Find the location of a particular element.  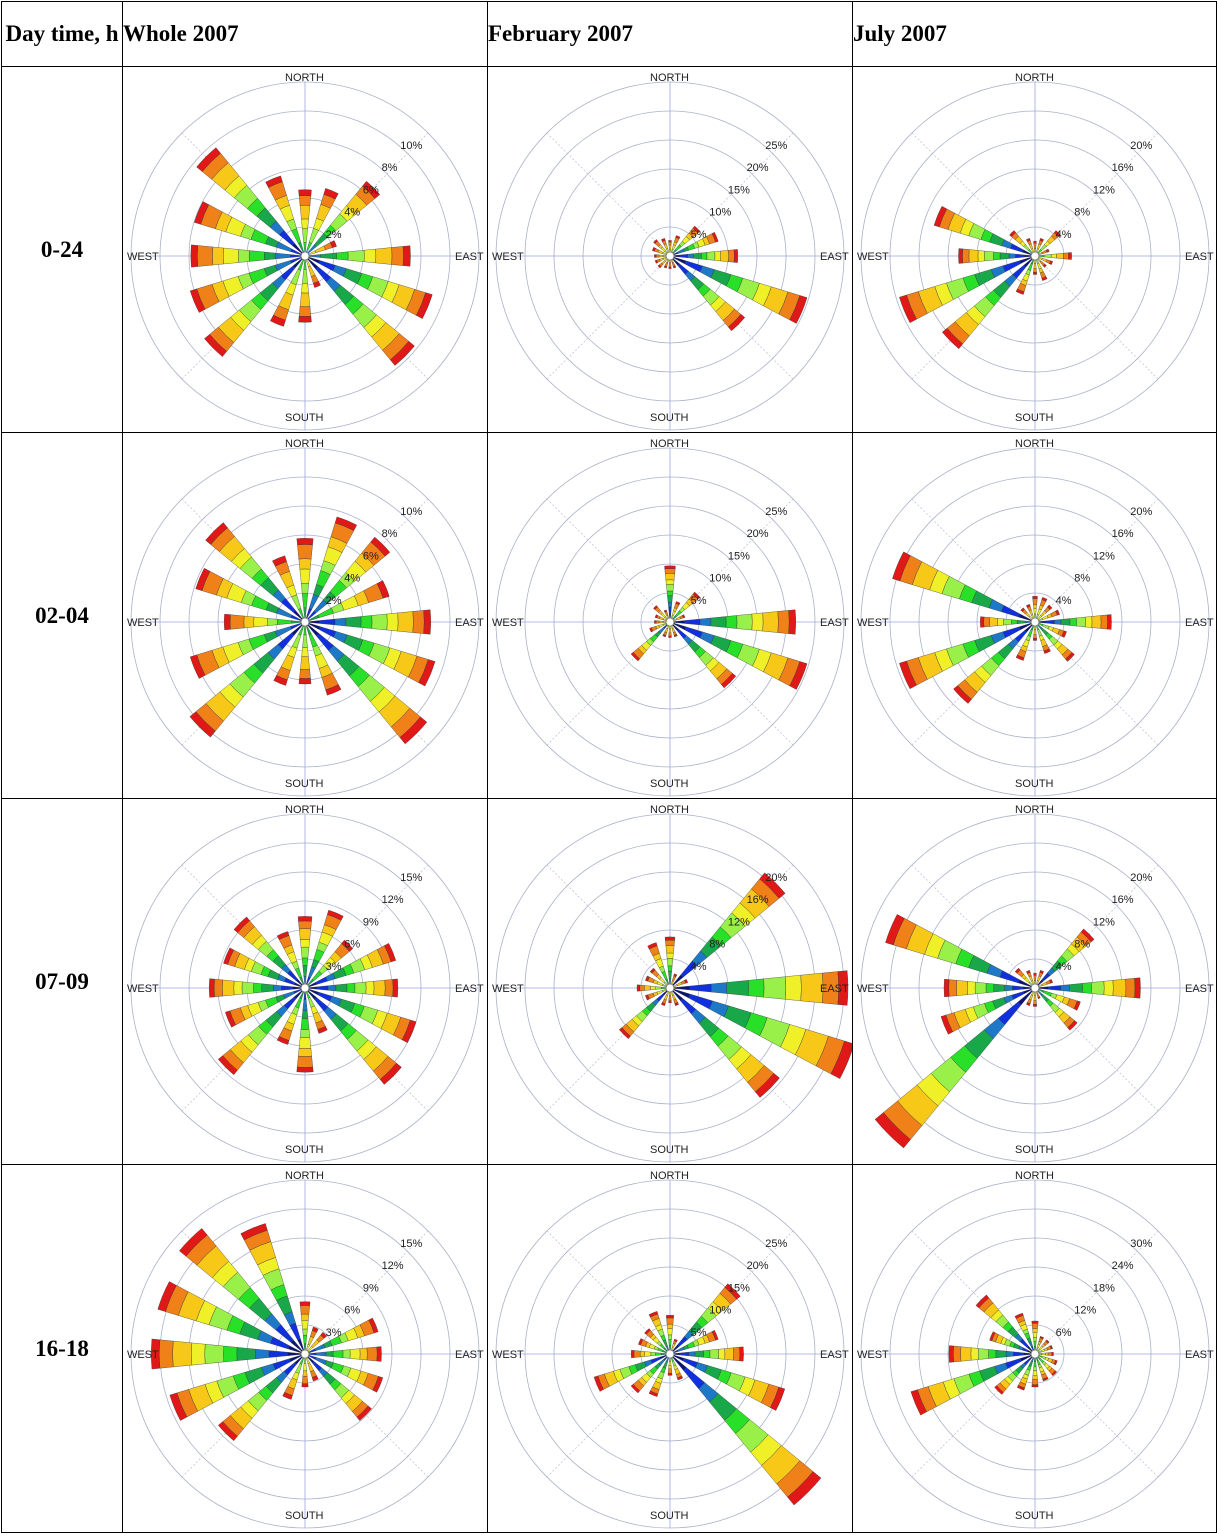

ring-label: 3% is located at coordinates (334, 967).